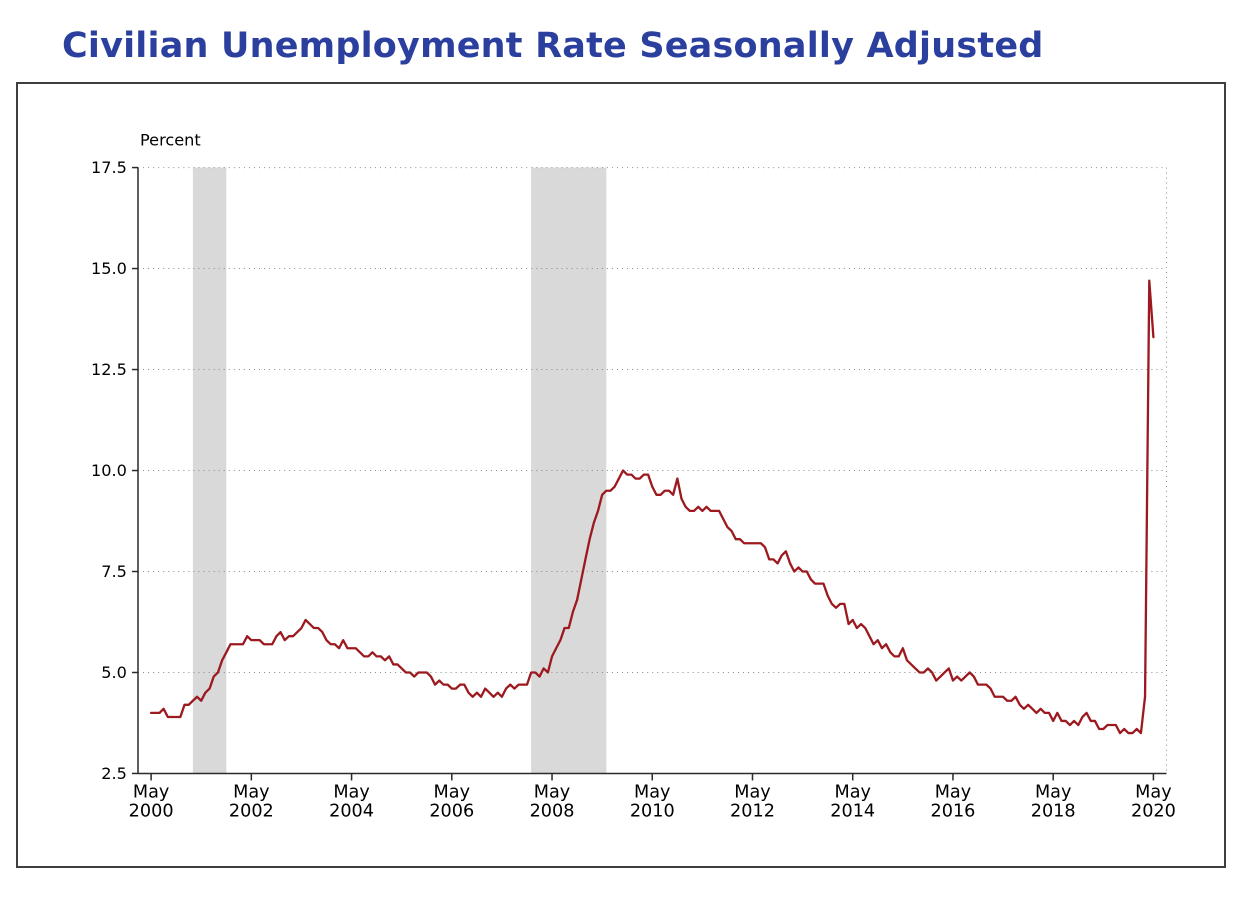  Describe the element at coordinates (109, 369) in the screenshot. I see `y-tick-label: 12.5` at that location.